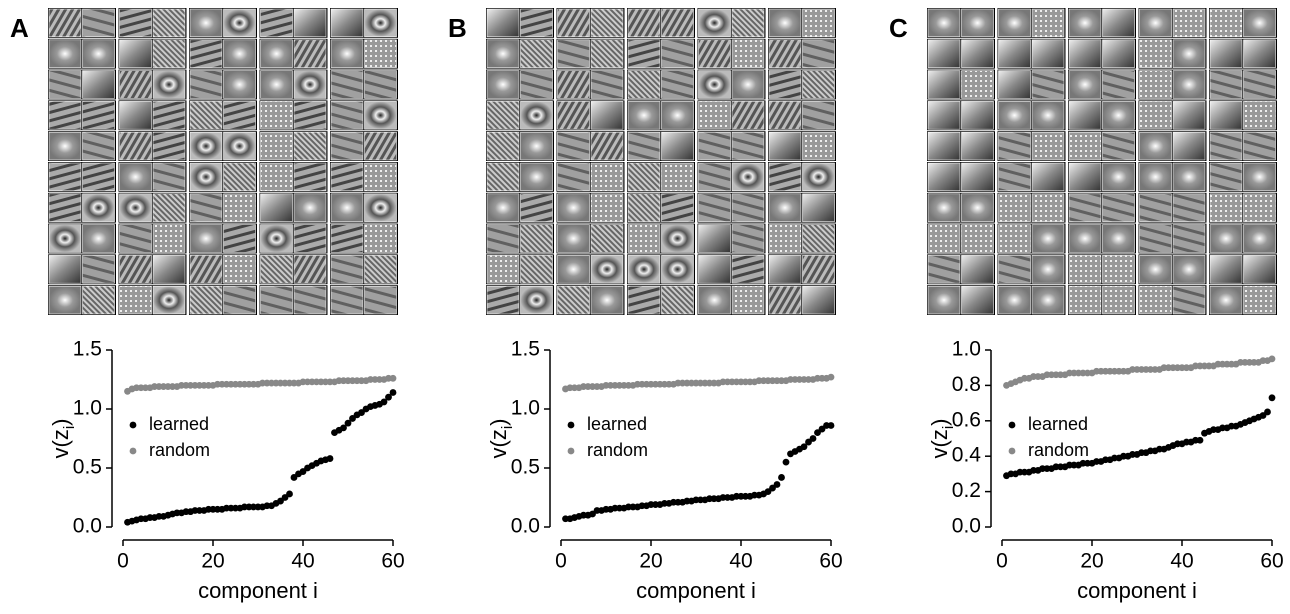  What do you see at coordinates (87, 349) in the screenshot?
I see `y-tick-label: 1.5` at bounding box center [87, 349].